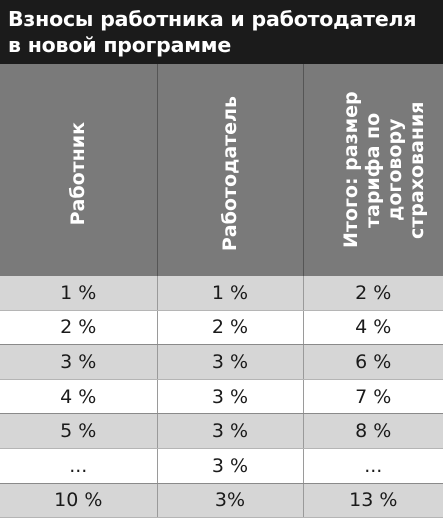  Describe the element at coordinates (373, 293) in the screenshot. I see `cell-total: 2 %` at that location.